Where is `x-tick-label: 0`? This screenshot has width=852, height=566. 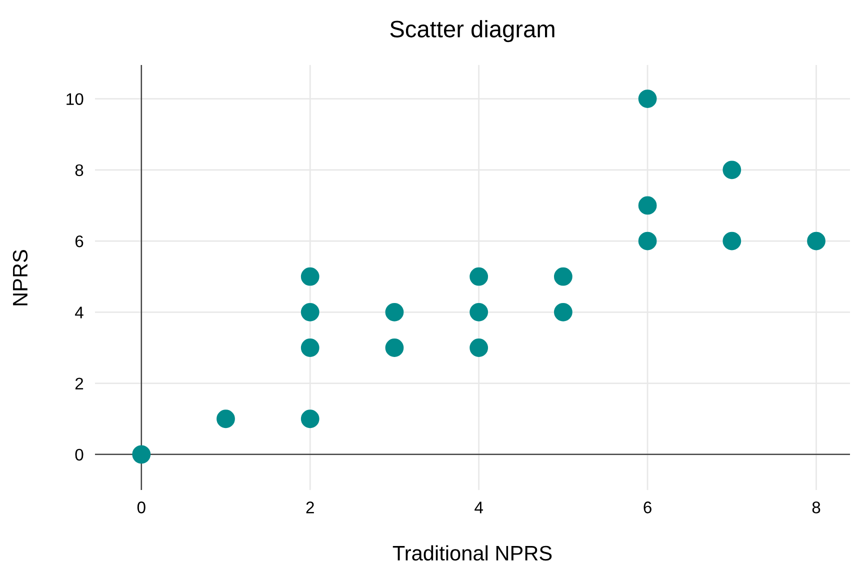 x-tick-label: 0 is located at coordinates (141, 508).